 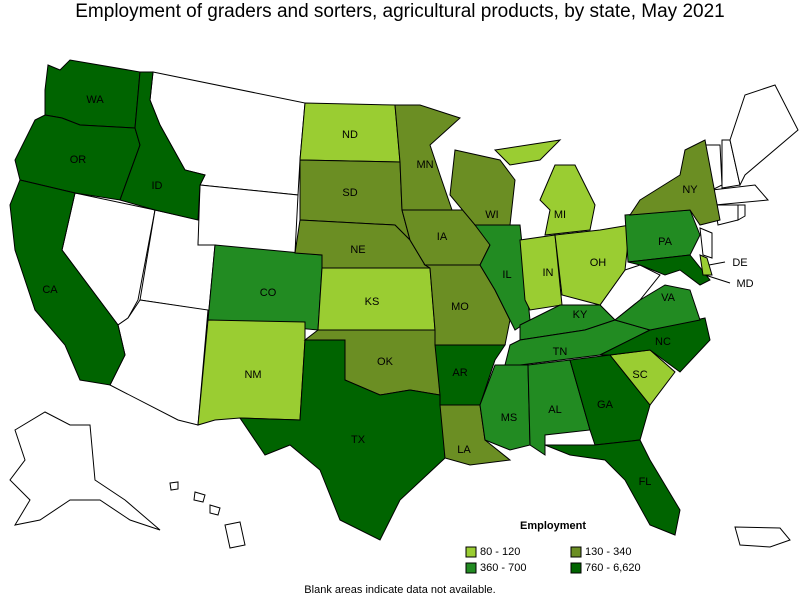 I want to click on state-label: ND, so click(x=350, y=135).